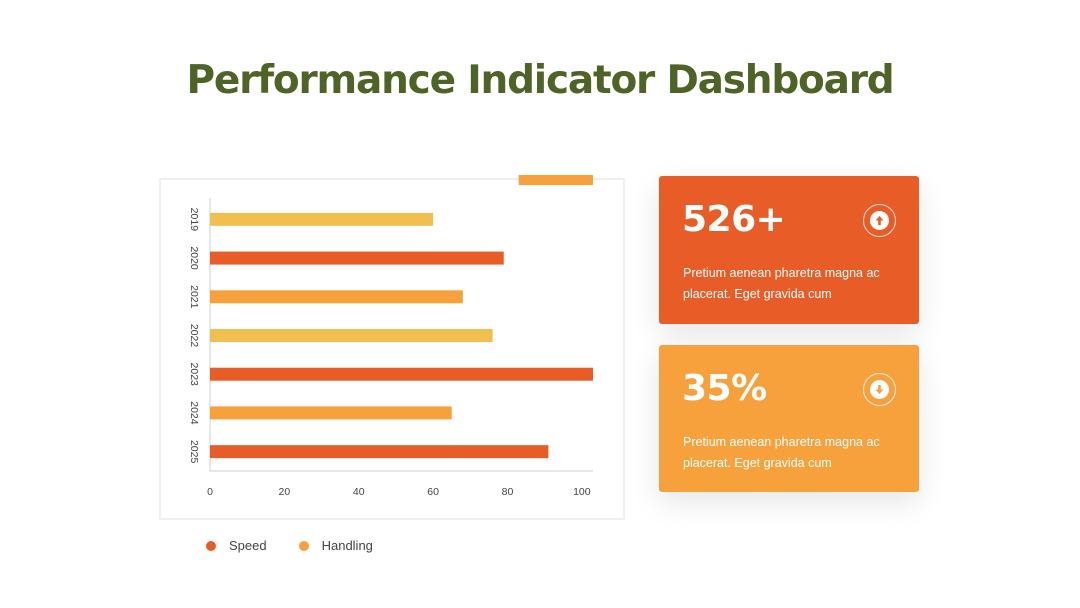 Image resolution: width=1080 pixels, height=608 pixels. Describe the element at coordinates (285, 492) in the screenshot. I see `x-tick-label-20: 20` at that location.